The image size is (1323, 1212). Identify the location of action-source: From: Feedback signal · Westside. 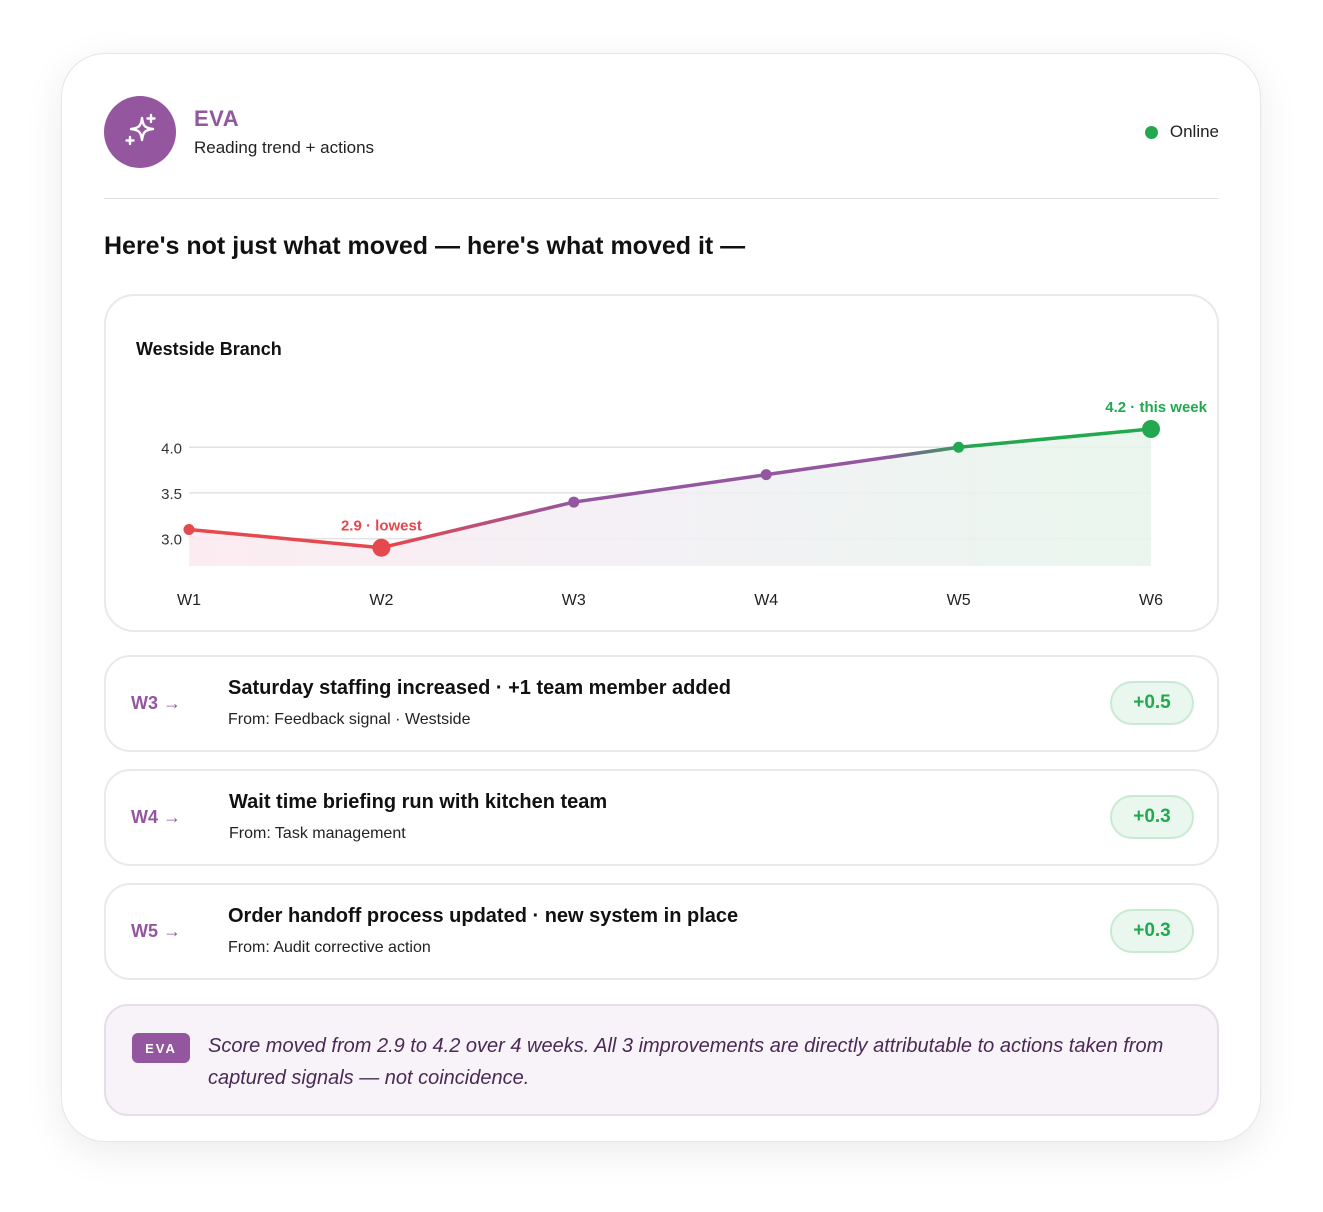
(349, 719).